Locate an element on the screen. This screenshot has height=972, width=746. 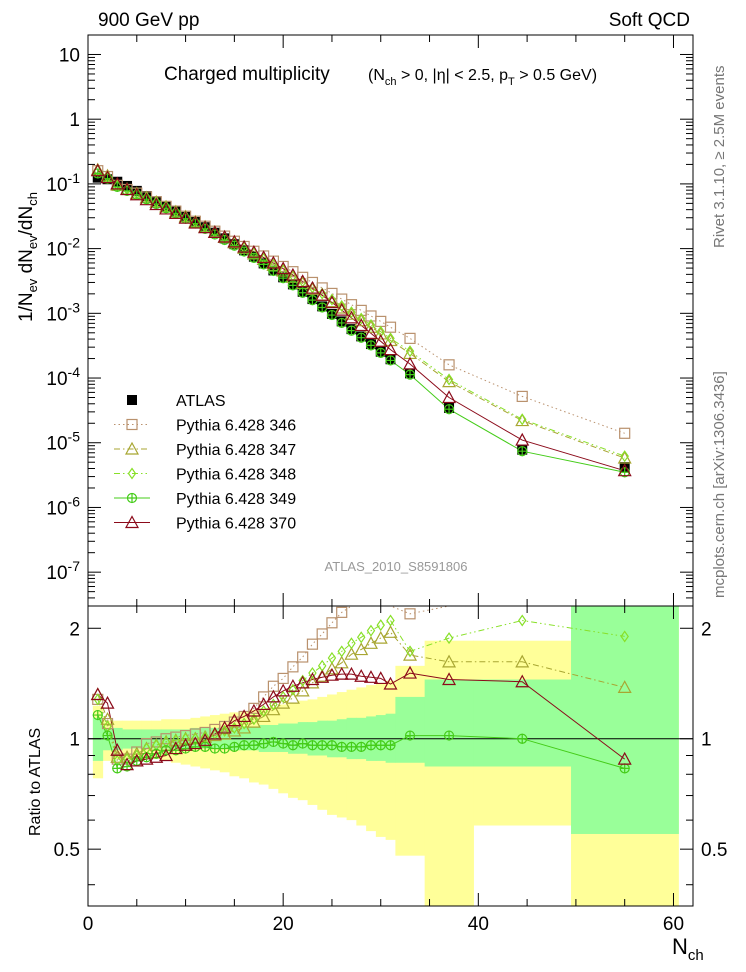
header-energy: 900 GeV pp is located at coordinates (148, 20).